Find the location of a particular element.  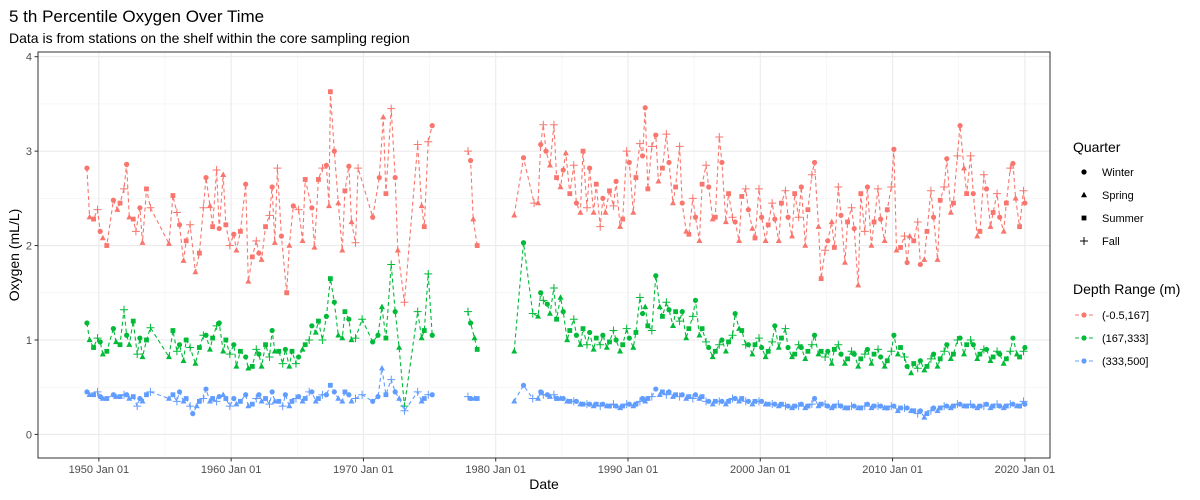

x-axis-title: Date is located at coordinates (544, 484).